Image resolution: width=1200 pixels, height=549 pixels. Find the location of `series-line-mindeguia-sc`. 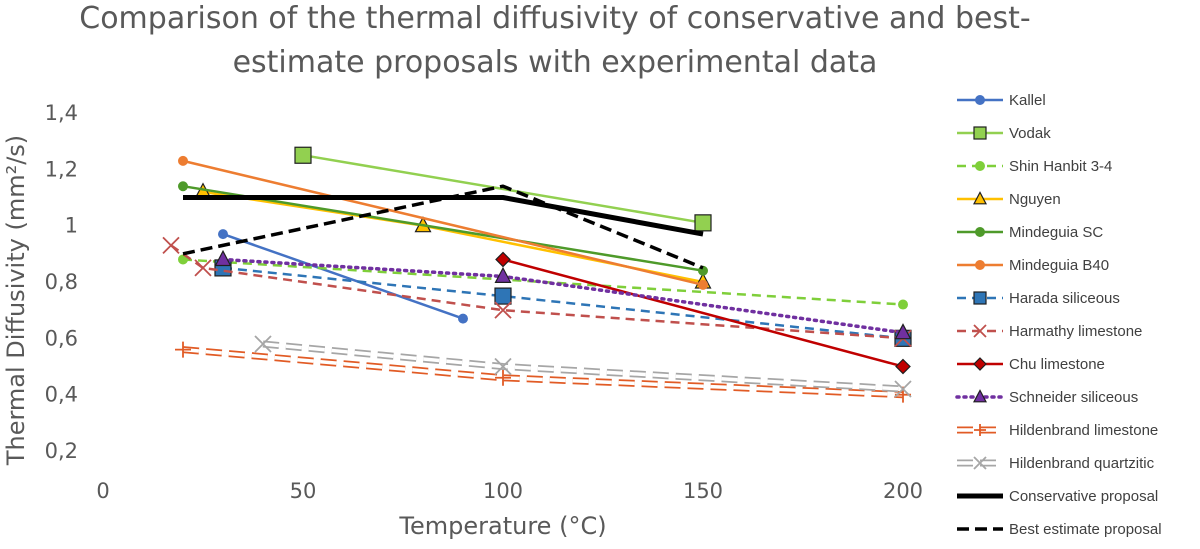

series-line-mindeguia-sc is located at coordinates (443, 228).